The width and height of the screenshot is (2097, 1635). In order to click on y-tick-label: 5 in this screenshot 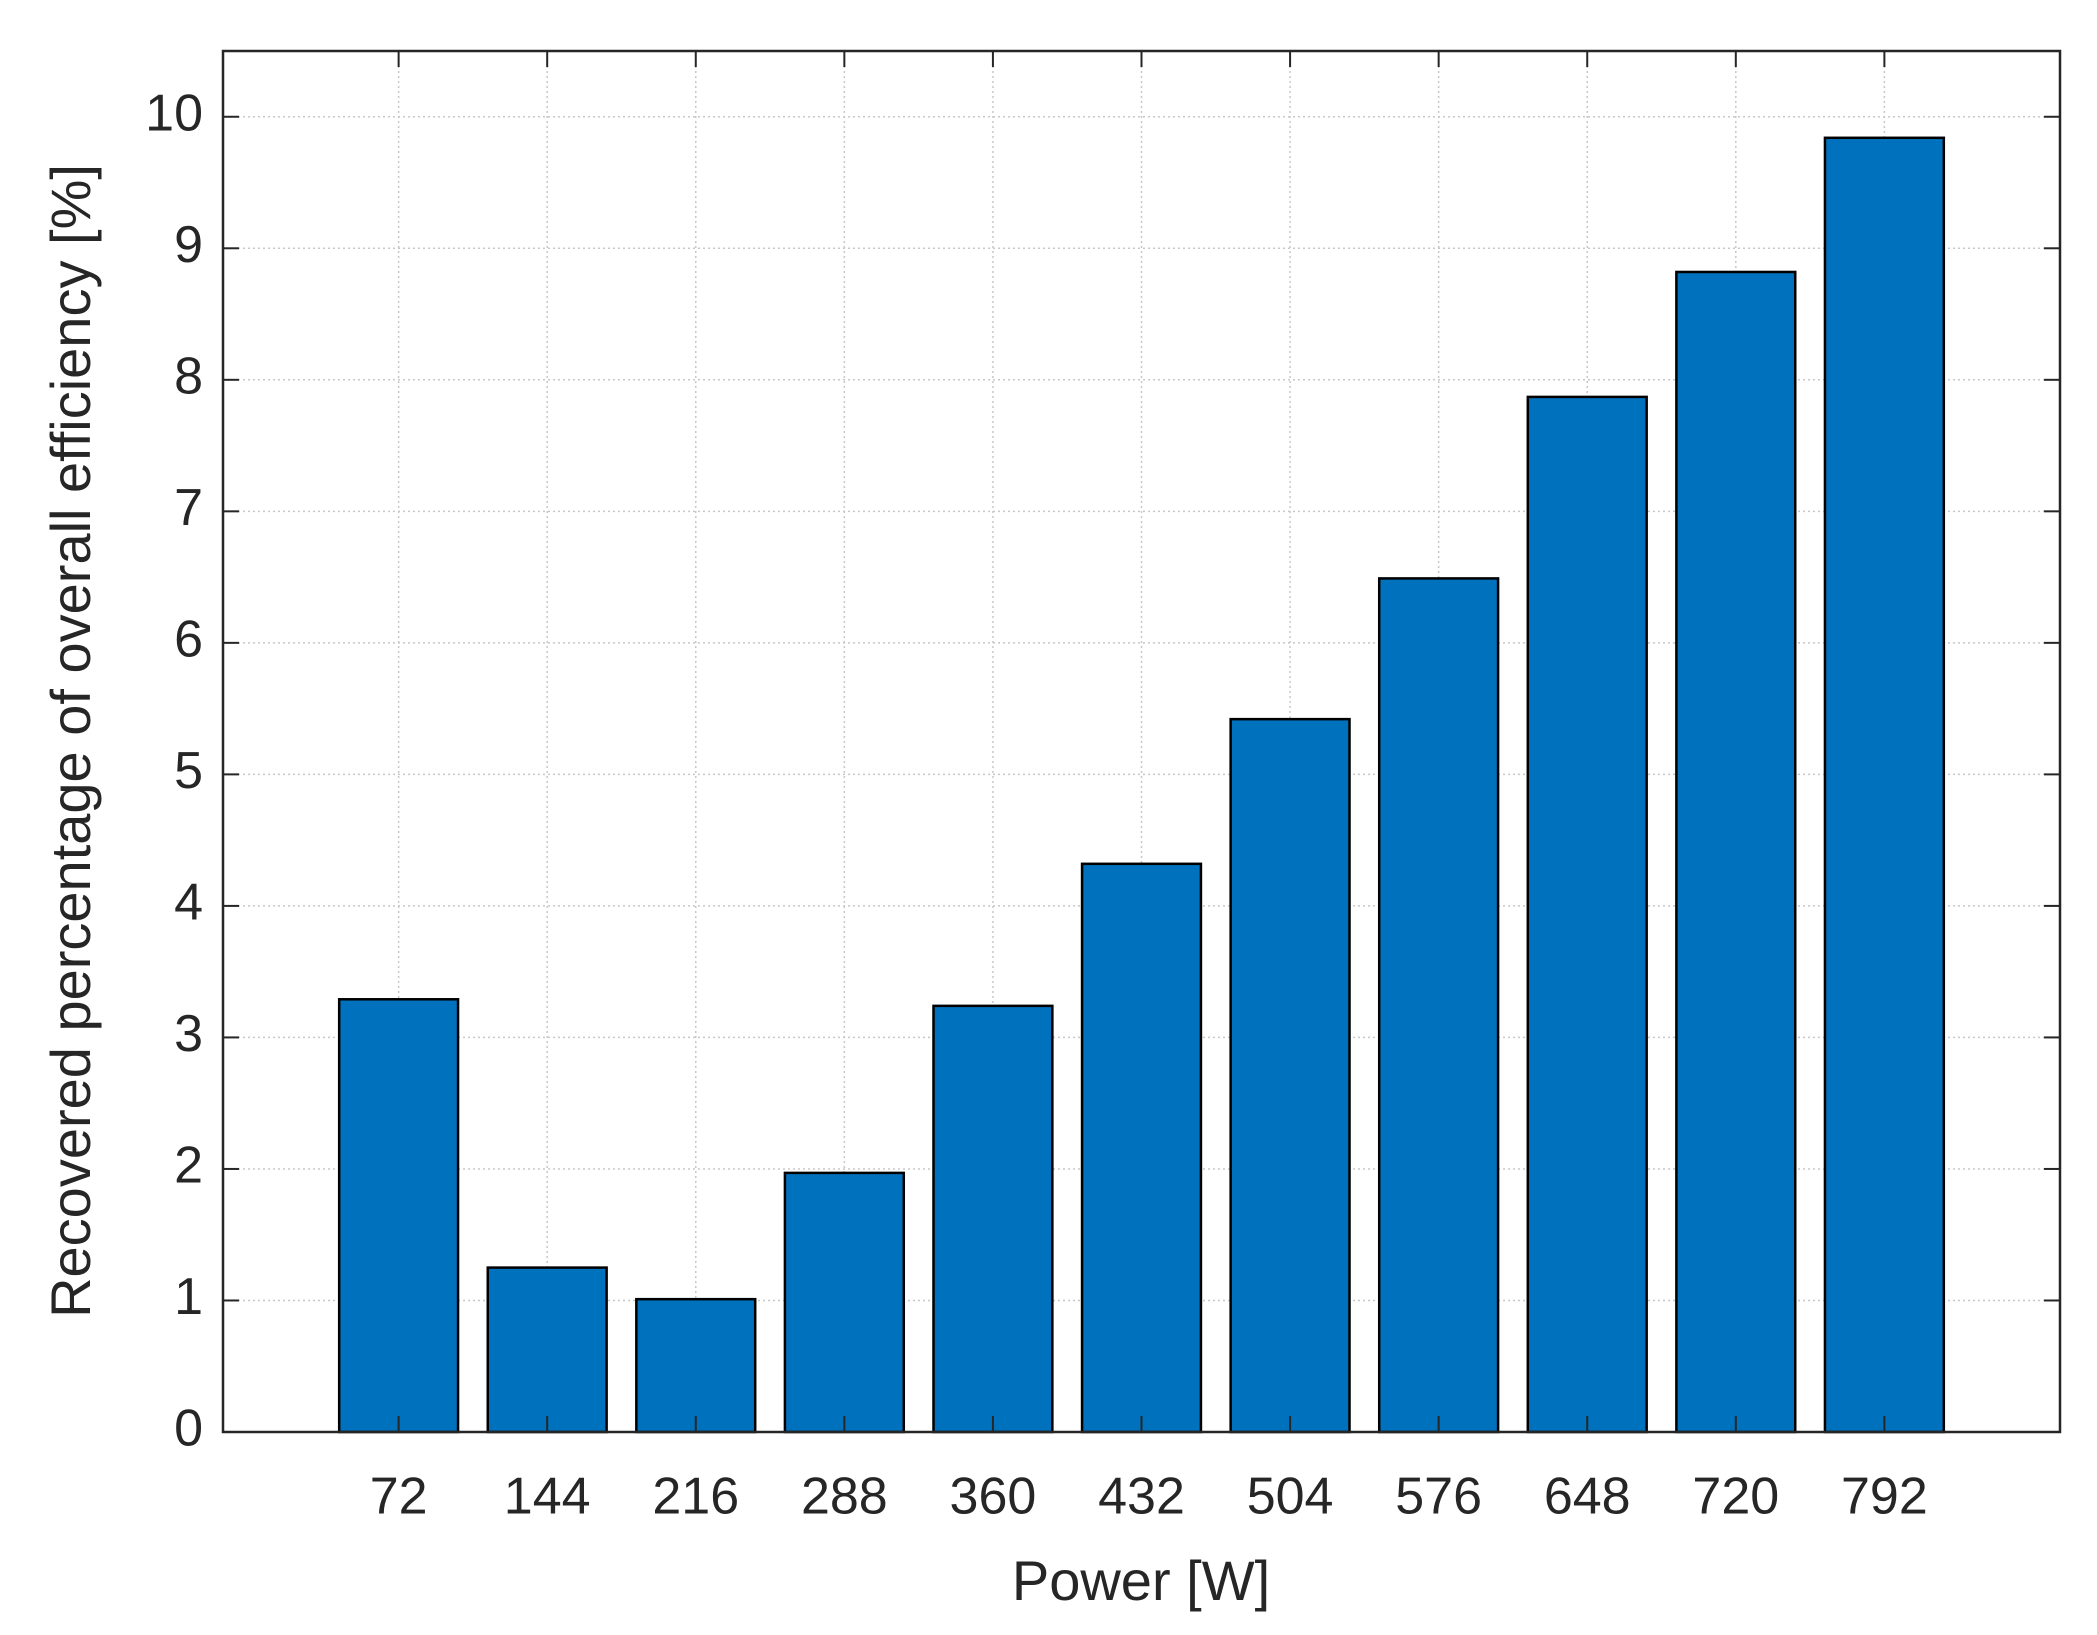, I will do `click(188, 771)`.